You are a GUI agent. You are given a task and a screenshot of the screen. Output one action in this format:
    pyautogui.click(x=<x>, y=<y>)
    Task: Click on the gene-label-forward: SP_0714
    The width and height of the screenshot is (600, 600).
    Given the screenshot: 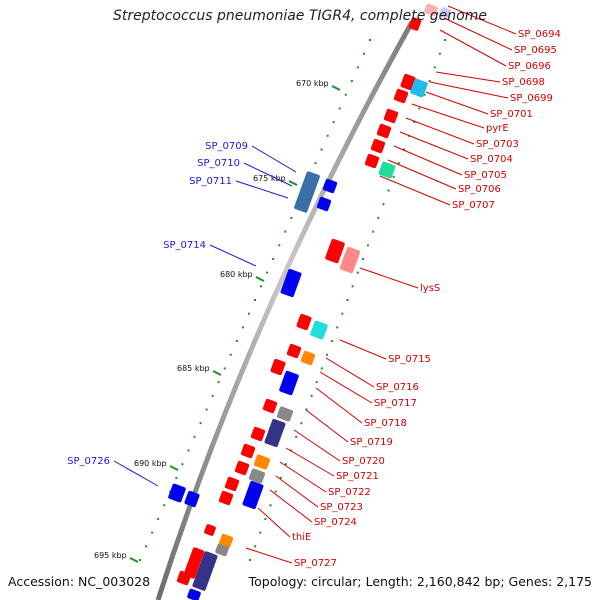 What is the action you would take?
    pyautogui.click(x=184, y=245)
    